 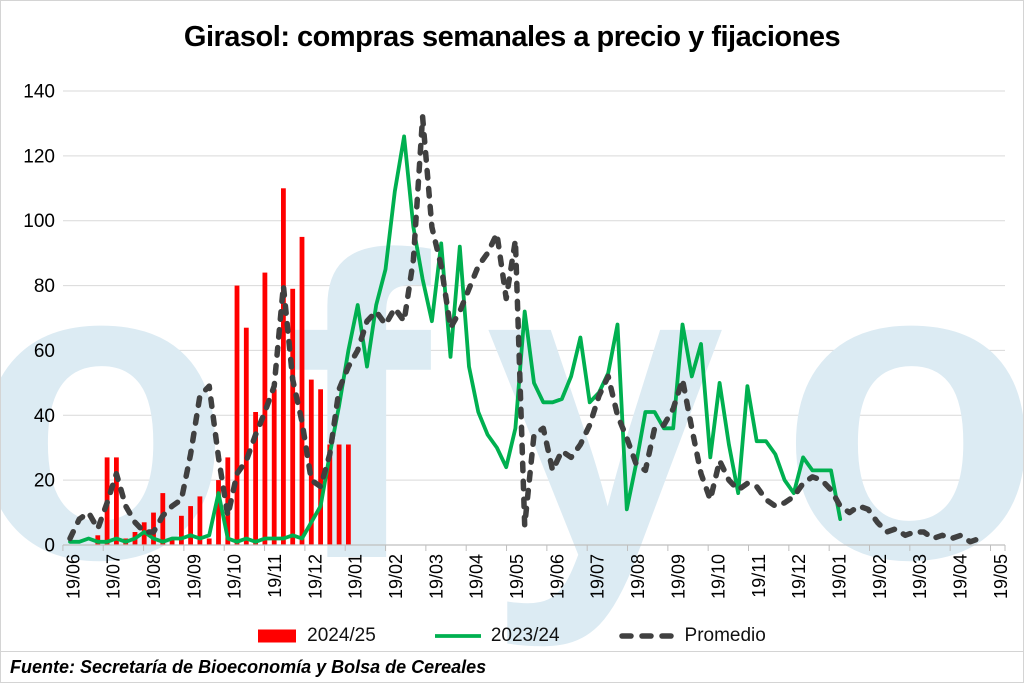 I want to click on y-tick-label: 140, so click(x=39, y=92).